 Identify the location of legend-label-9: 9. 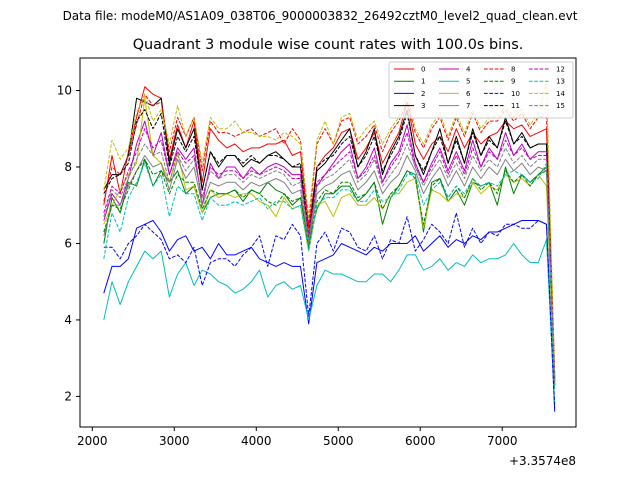
(513, 82).